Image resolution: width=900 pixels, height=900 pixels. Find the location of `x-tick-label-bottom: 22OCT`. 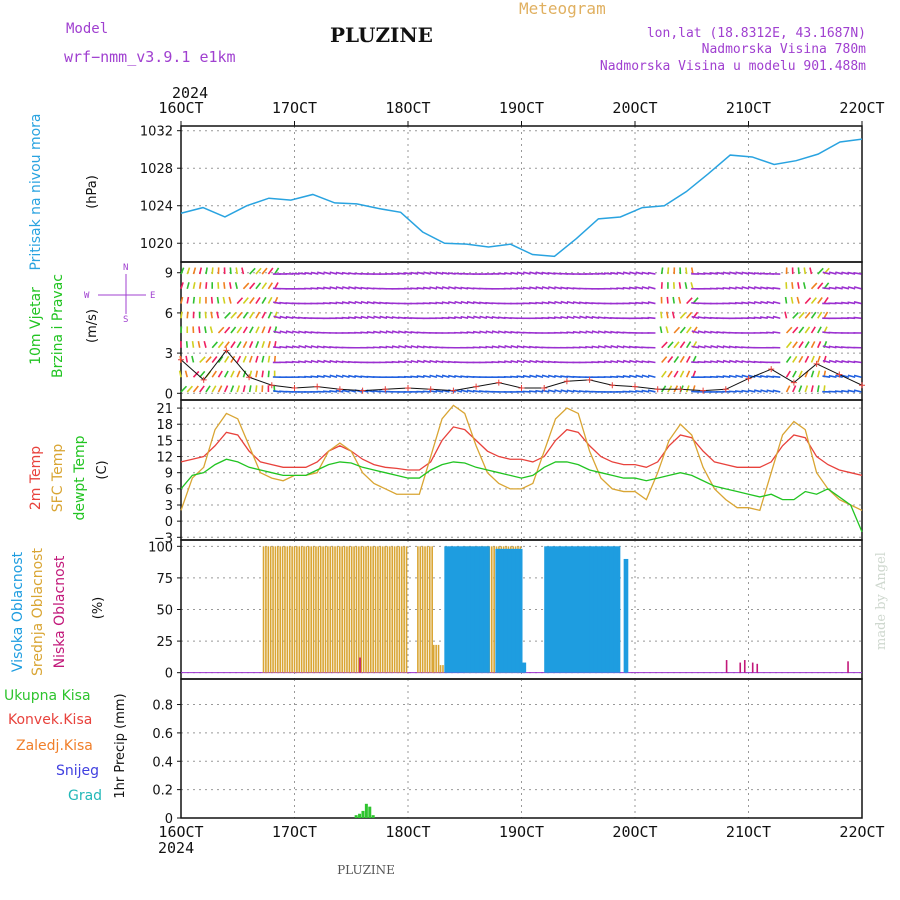

x-tick-label-bottom: 22OCT is located at coordinates (861, 832).